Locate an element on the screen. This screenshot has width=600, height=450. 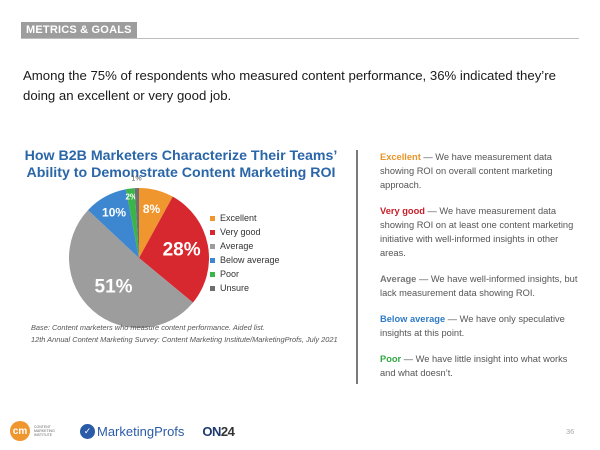
marketingprofs-text: MarketingProfs is located at coordinates (141, 431).